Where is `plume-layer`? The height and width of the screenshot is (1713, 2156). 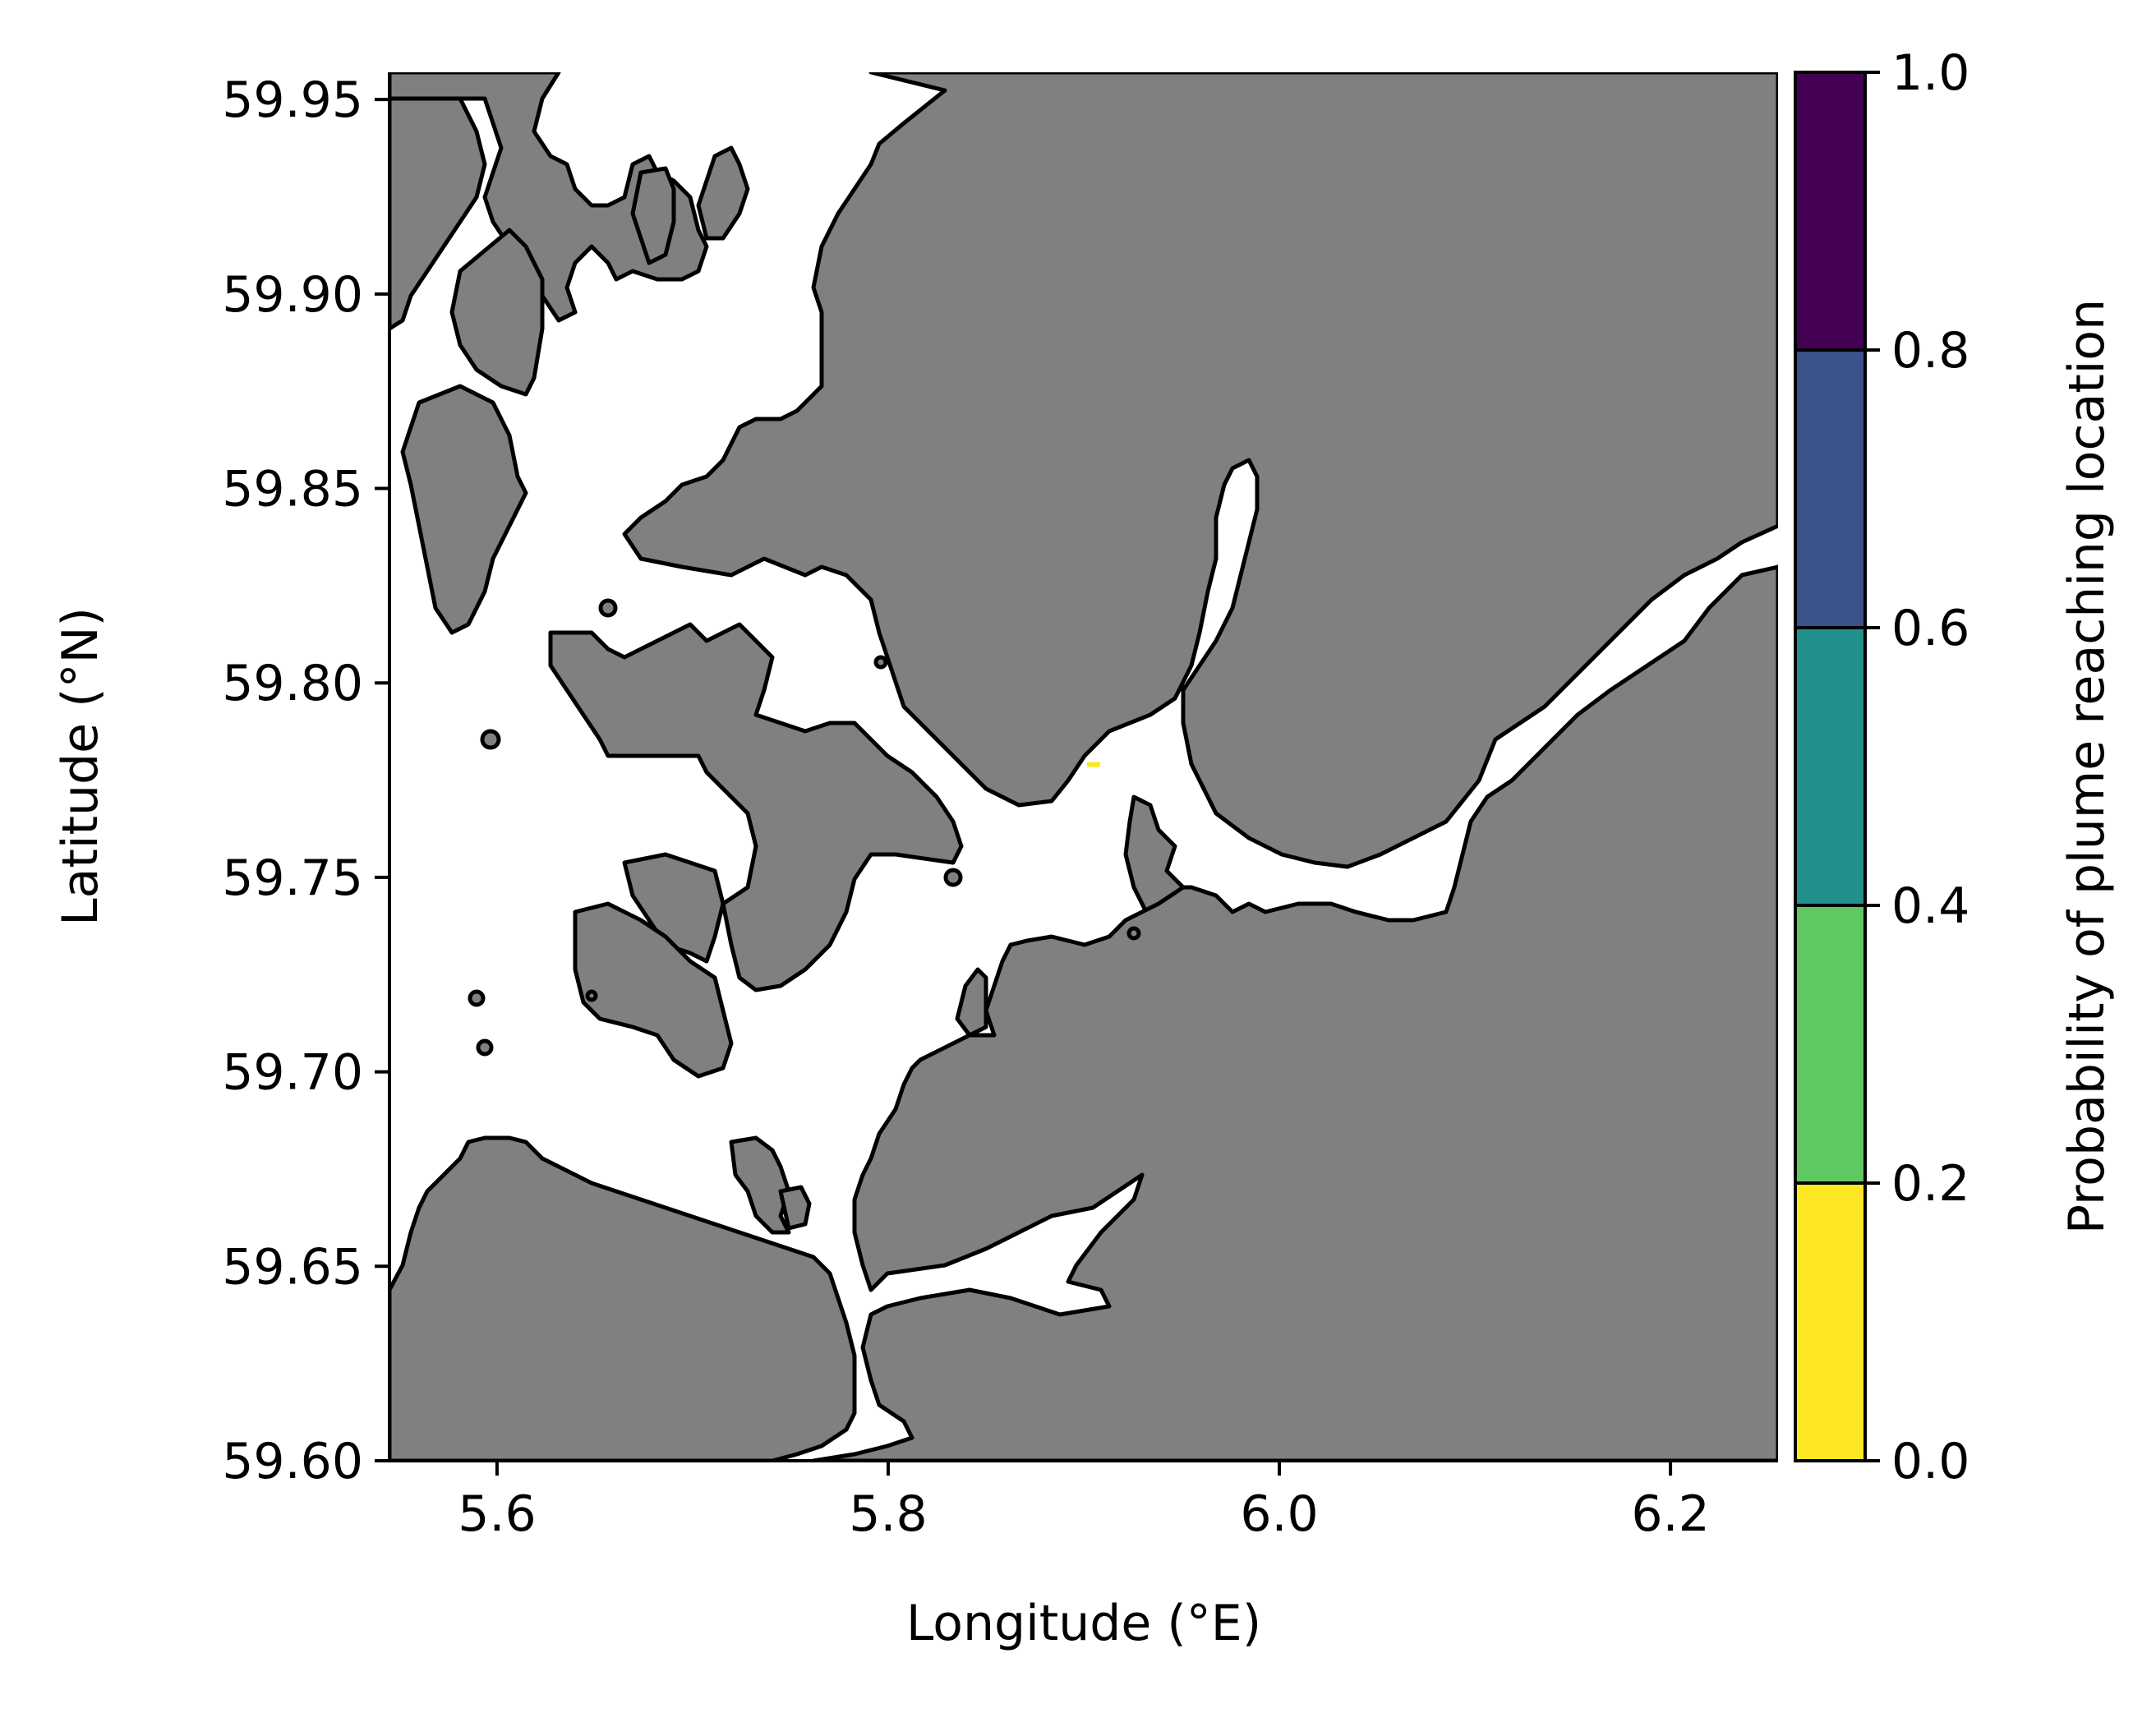
plume-layer is located at coordinates (1093, 765).